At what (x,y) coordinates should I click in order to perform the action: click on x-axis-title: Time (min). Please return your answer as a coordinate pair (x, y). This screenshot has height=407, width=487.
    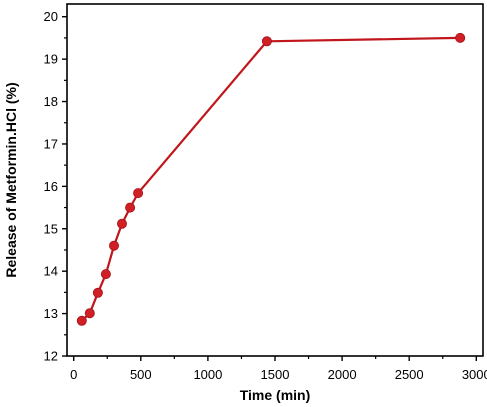
    Looking at the image, I should click on (275, 395).